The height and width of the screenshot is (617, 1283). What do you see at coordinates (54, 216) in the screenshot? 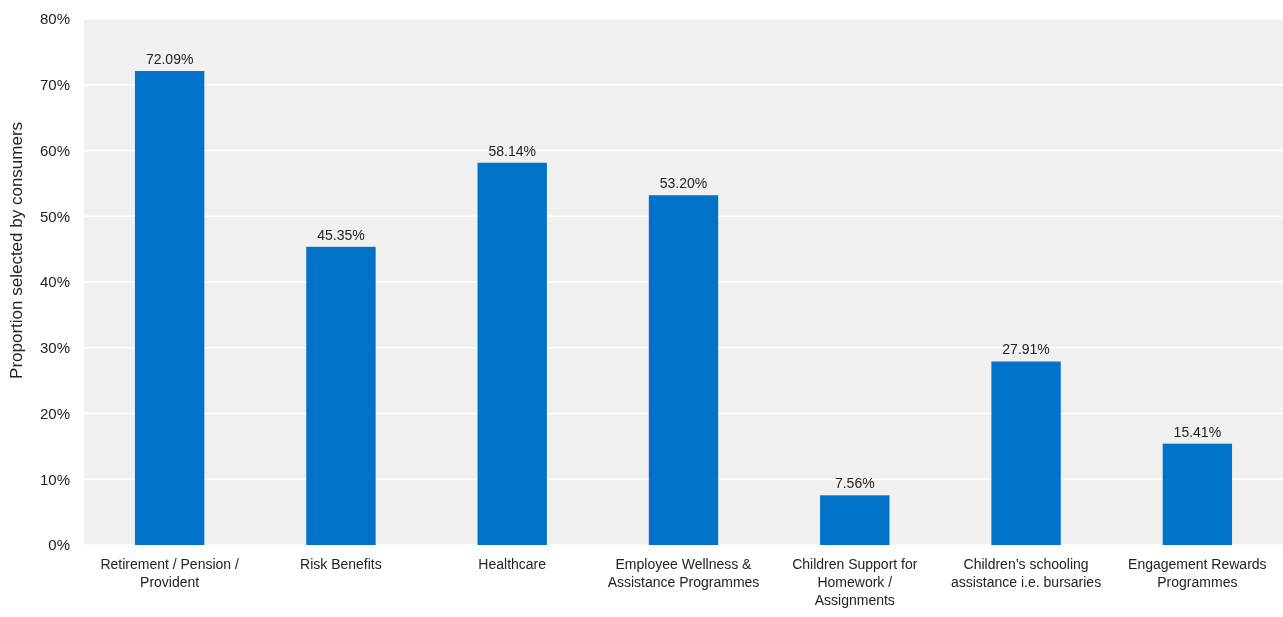
I see `y-tick-label: 50%` at bounding box center [54, 216].